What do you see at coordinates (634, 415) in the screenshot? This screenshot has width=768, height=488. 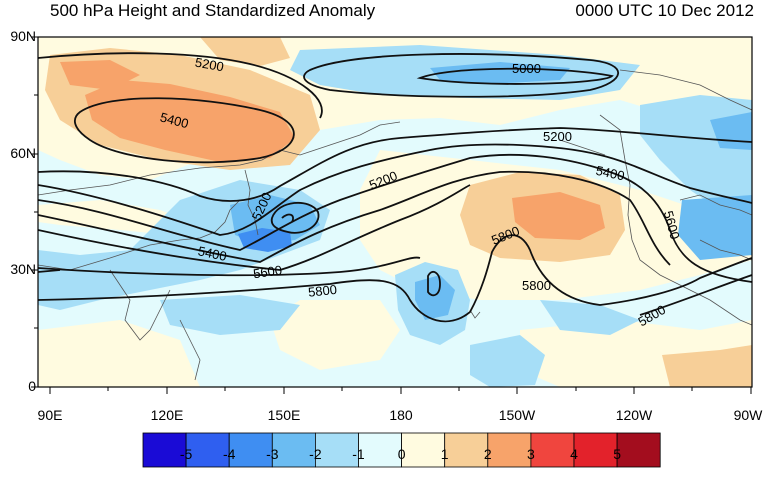 I see `x-tick-label: 120W` at bounding box center [634, 415].